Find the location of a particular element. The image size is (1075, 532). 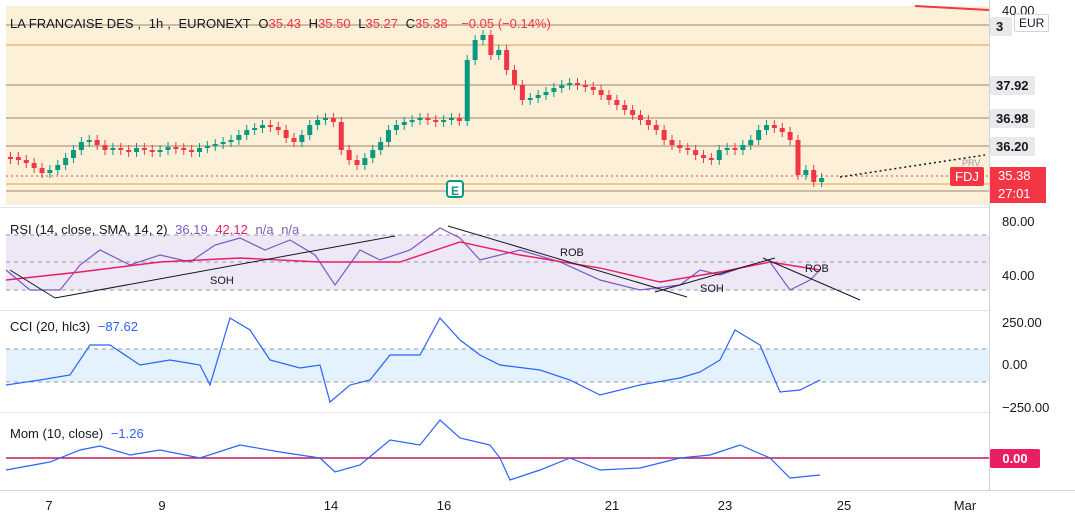

mom-title: Mom (10, close) is located at coordinates (57, 433).